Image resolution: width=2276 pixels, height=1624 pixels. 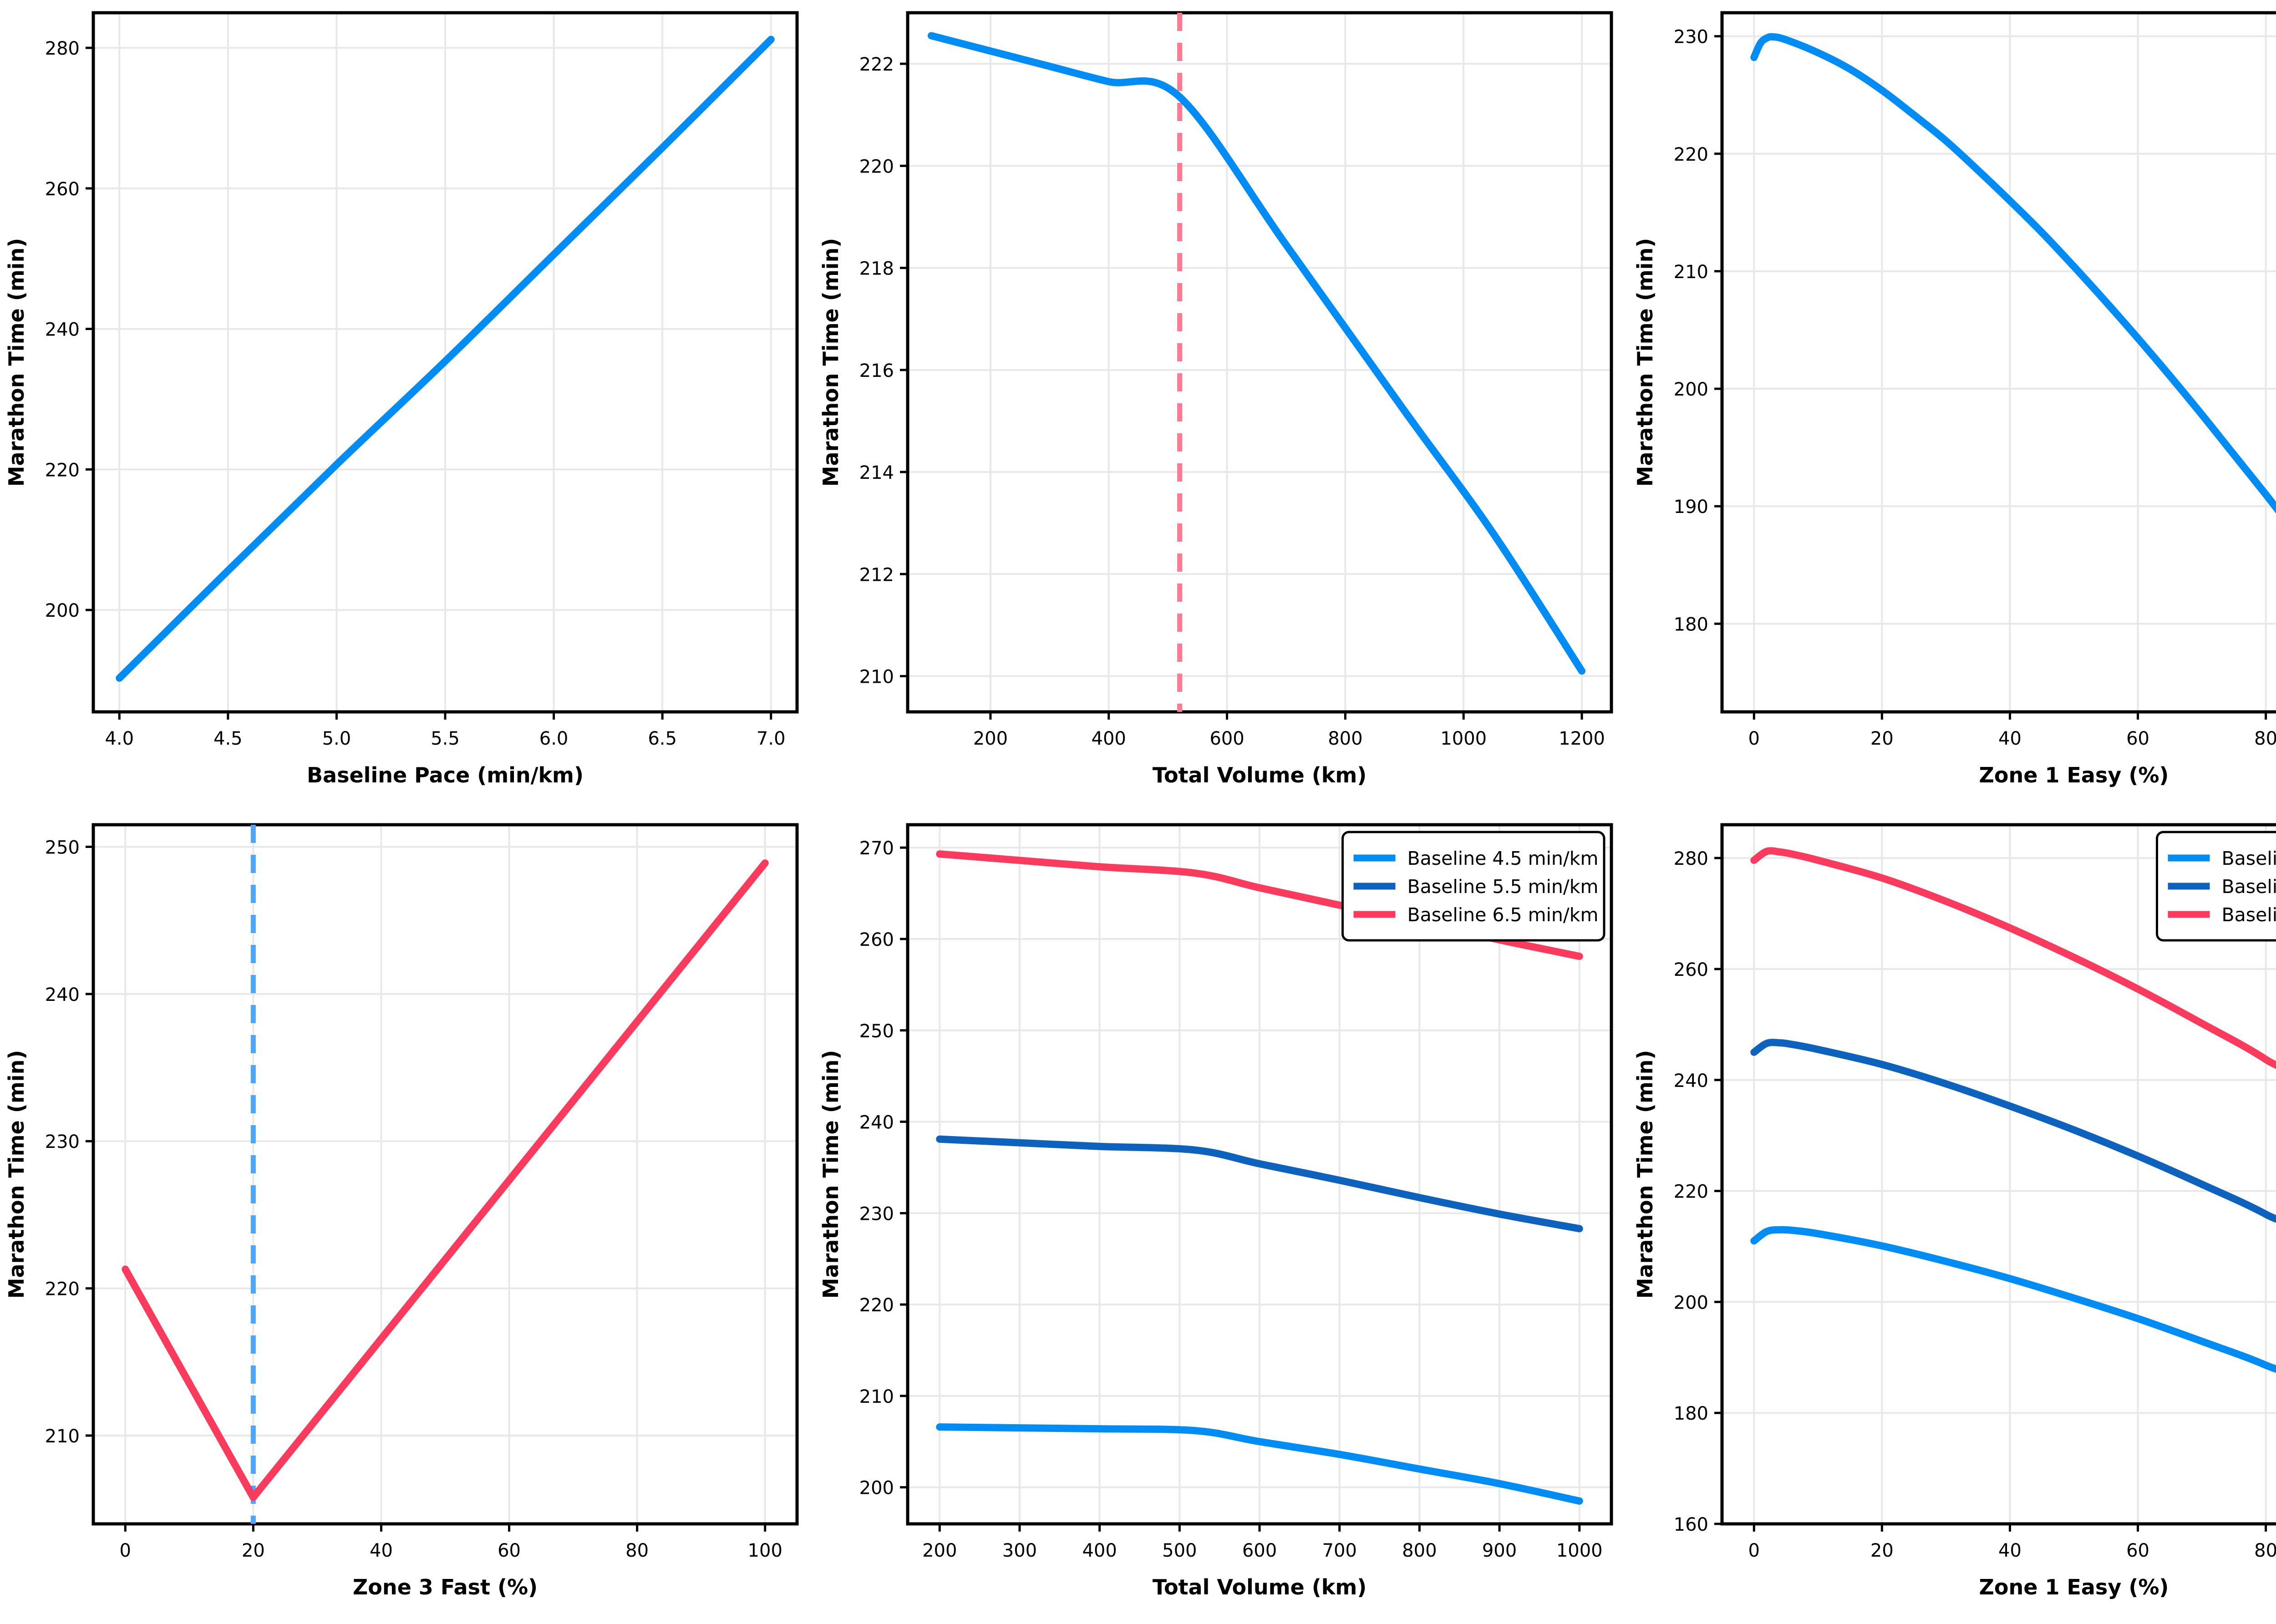 What do you see at coordinates (1345, 738) in the screenshot?
I see `x-tick-label: 800` at bounding box center [1345, 738].